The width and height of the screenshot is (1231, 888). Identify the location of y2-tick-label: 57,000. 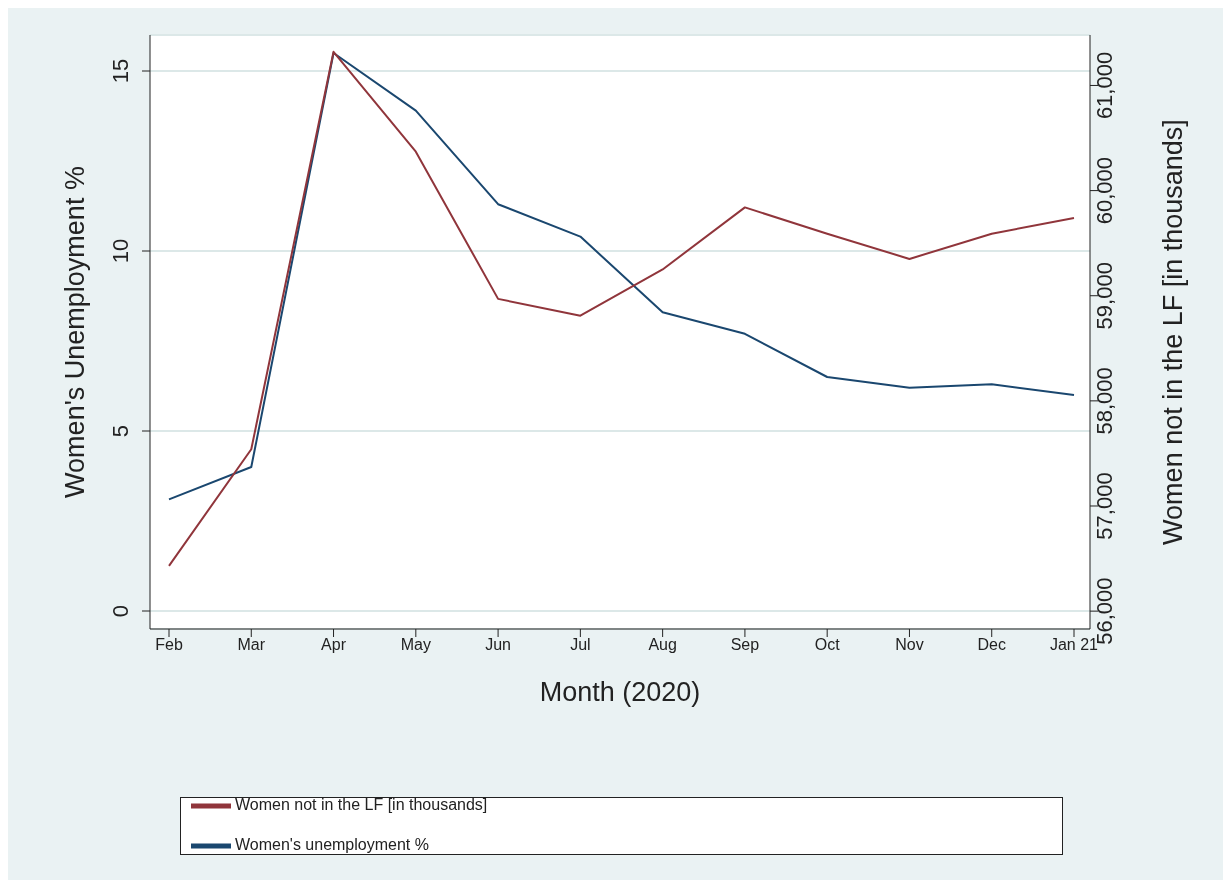
(1104, 506).